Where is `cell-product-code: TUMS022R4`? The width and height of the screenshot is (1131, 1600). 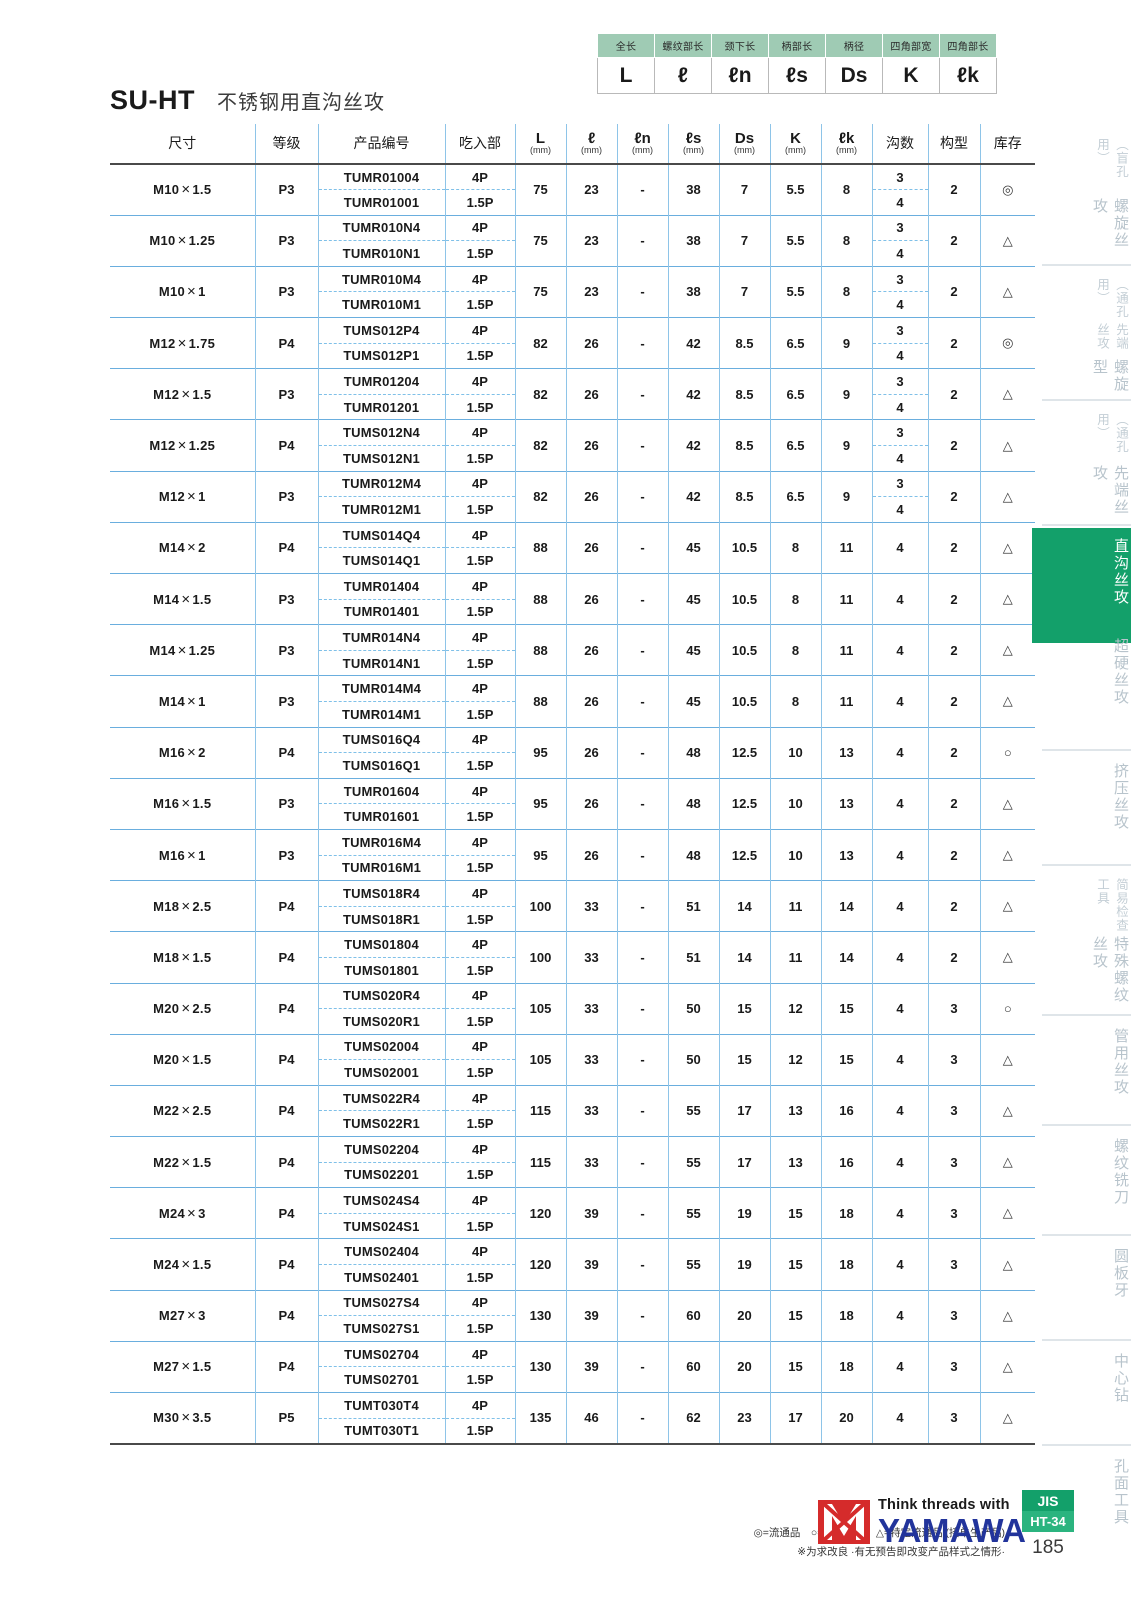
cell-product-code: TUMS022R4 is located at coordinates (381, 1098).